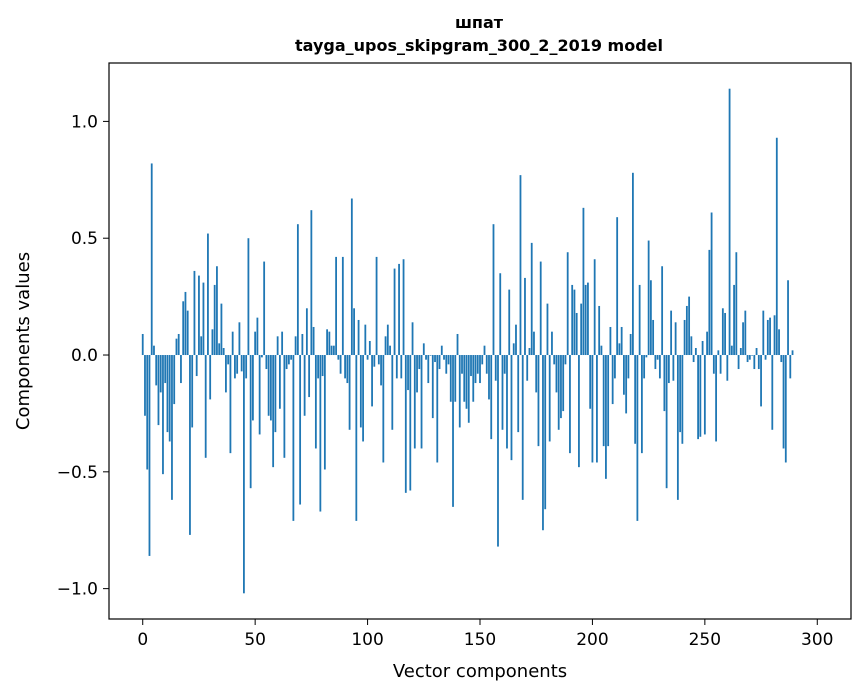  Describe the element at coordinates (480, 671) in the screenshot. I see `x-axis-label: Vector components` at that location.